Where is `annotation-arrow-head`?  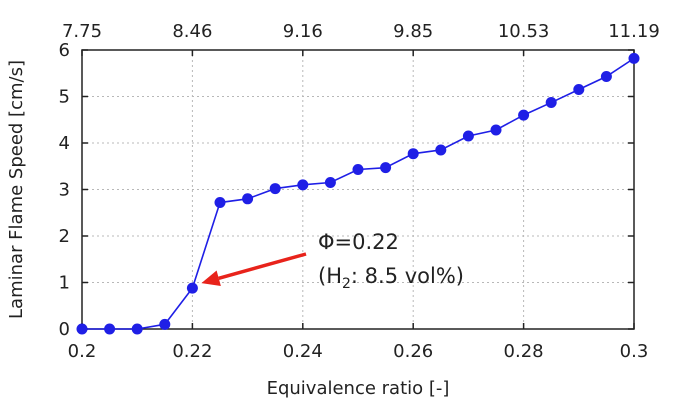 annotation-arrow-head is located at coordinates (211, 278).